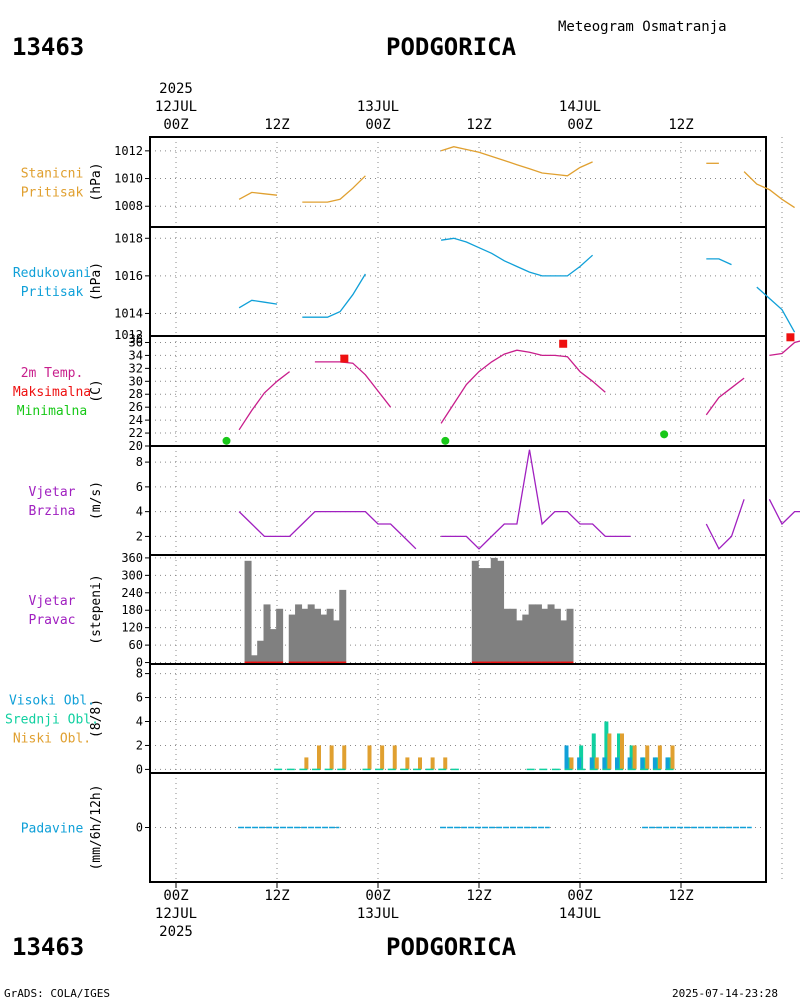  I want to click on station-id-bottom: 13463, so click(48, 947).